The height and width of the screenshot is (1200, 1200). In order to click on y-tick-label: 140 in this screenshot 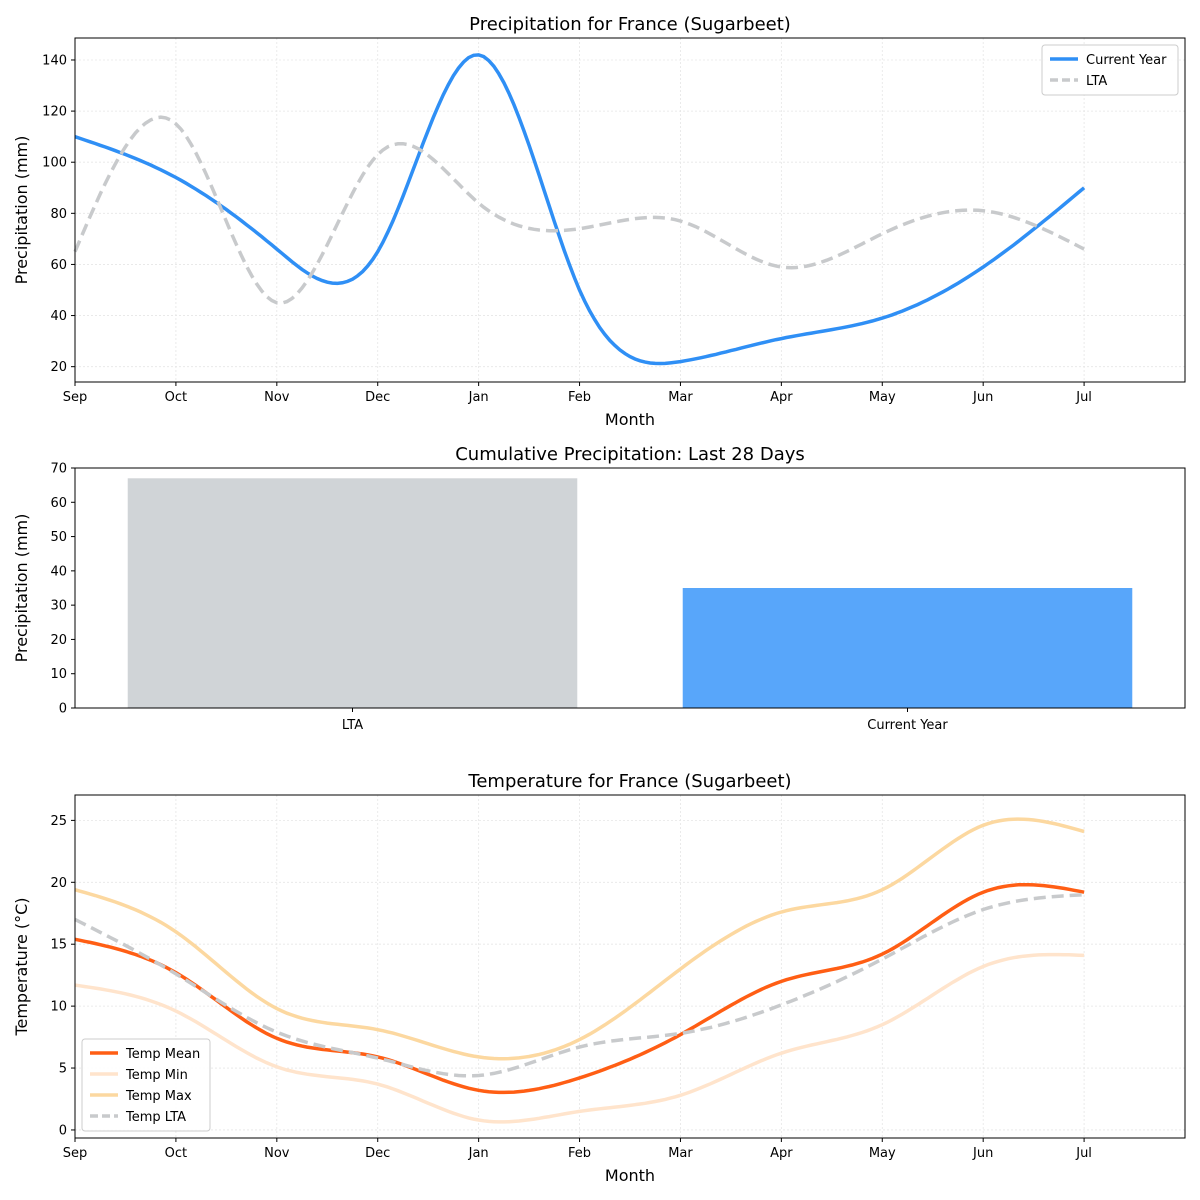, I will do `click(54, 60)`.